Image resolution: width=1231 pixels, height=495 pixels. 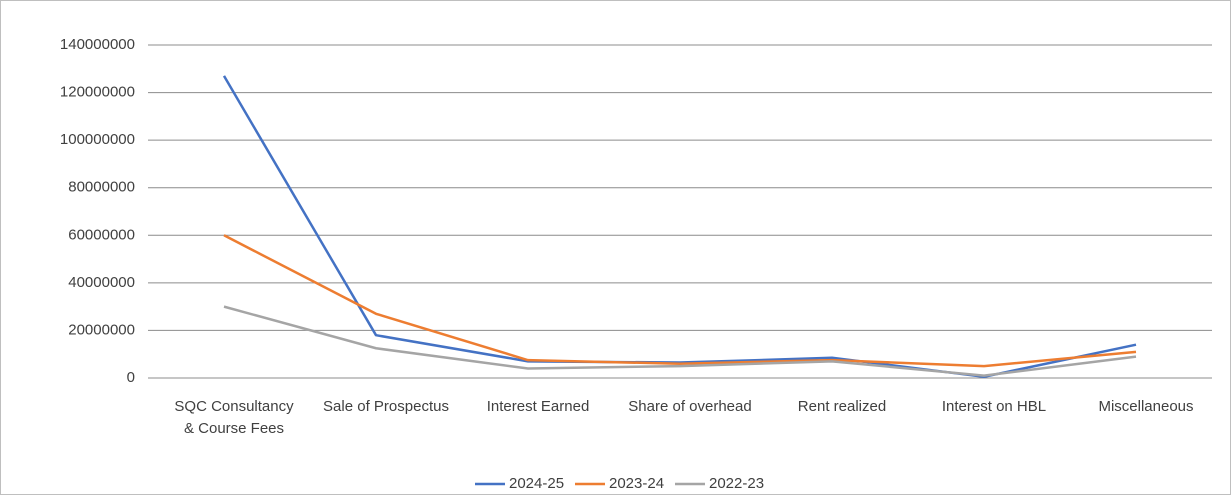 What do you see at coordinates (97, 92) in the screenshot?
I see `y-tick-label: 120000000` at bounding box center [97, 92].